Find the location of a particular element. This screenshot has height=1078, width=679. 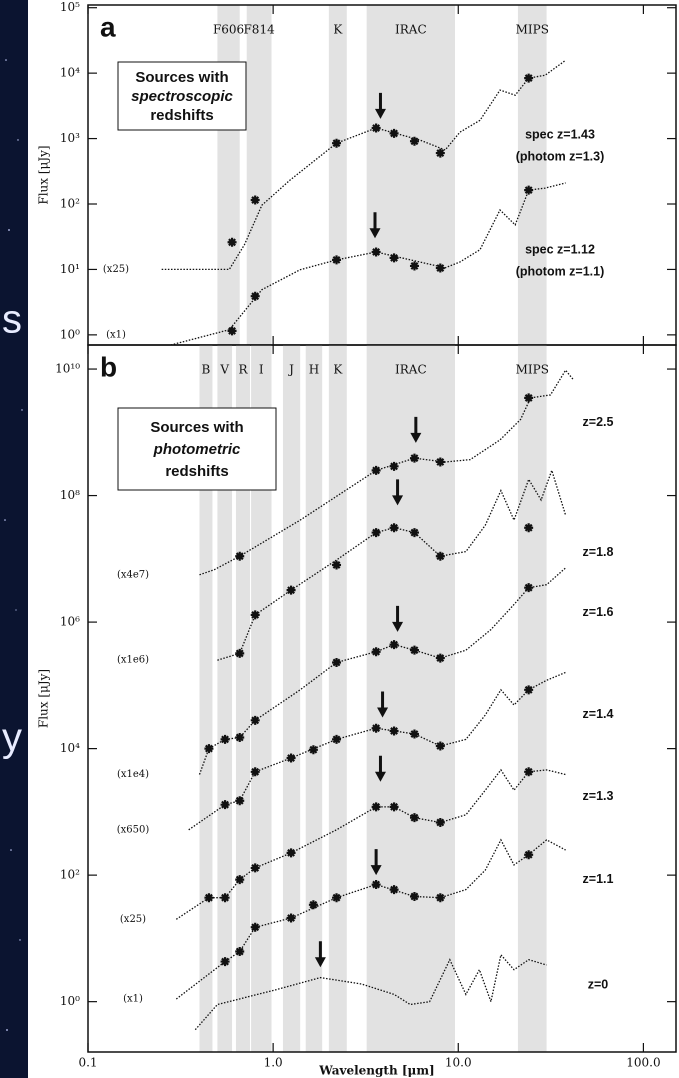

band-label: F814 is located at coordinates (259, 30).